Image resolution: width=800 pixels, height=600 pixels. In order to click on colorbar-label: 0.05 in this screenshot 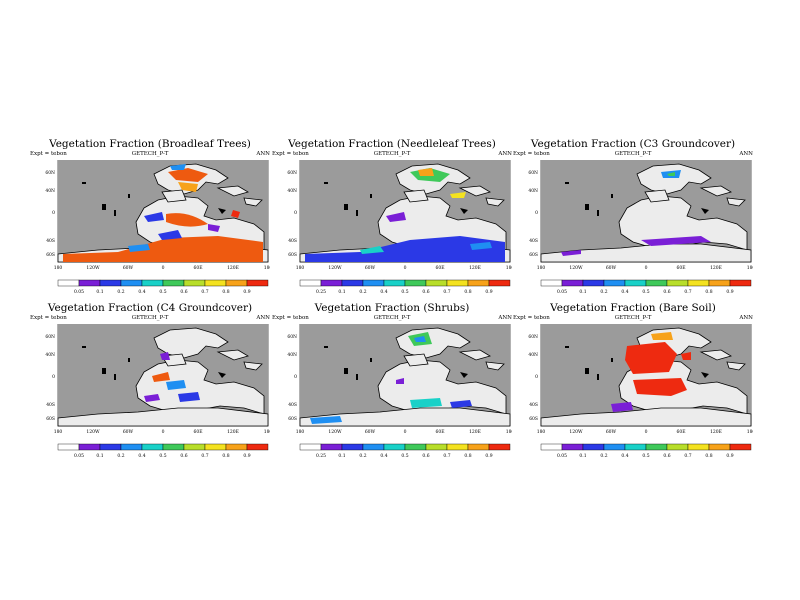, I will do `click(79, 292)`.